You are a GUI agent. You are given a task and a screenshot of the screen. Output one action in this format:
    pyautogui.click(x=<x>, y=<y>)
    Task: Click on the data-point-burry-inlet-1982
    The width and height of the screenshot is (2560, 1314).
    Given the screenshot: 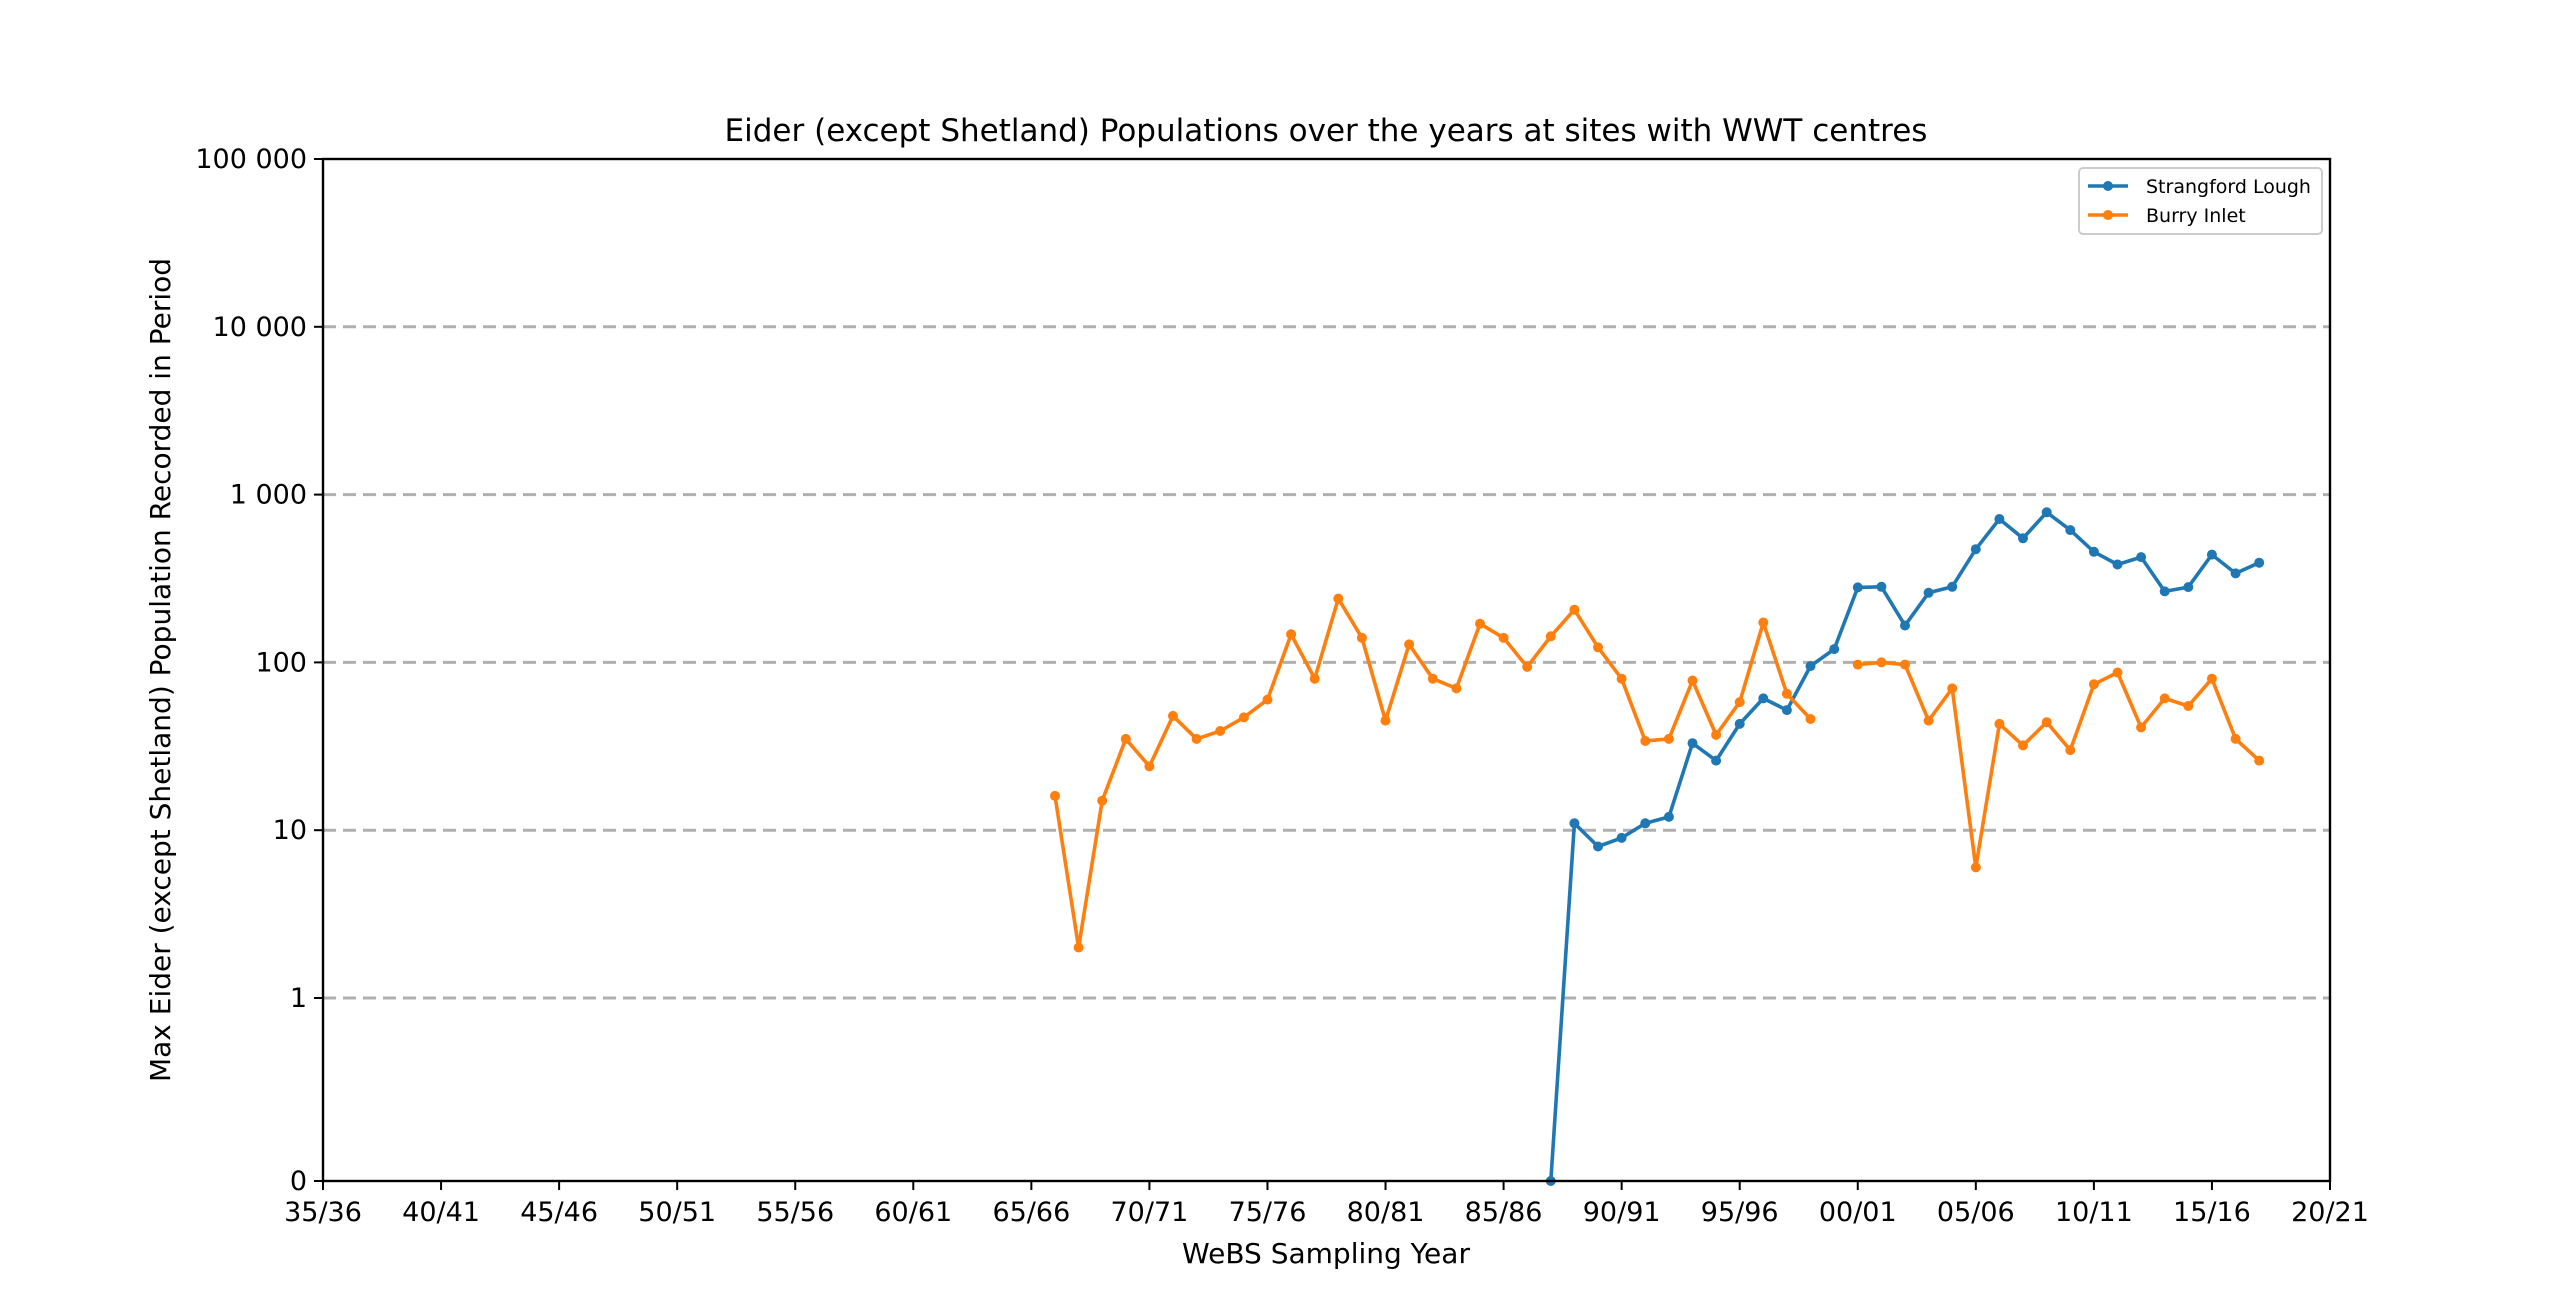 What is the action you would take?
    pyautogui.click(x=1432, y=678)
    